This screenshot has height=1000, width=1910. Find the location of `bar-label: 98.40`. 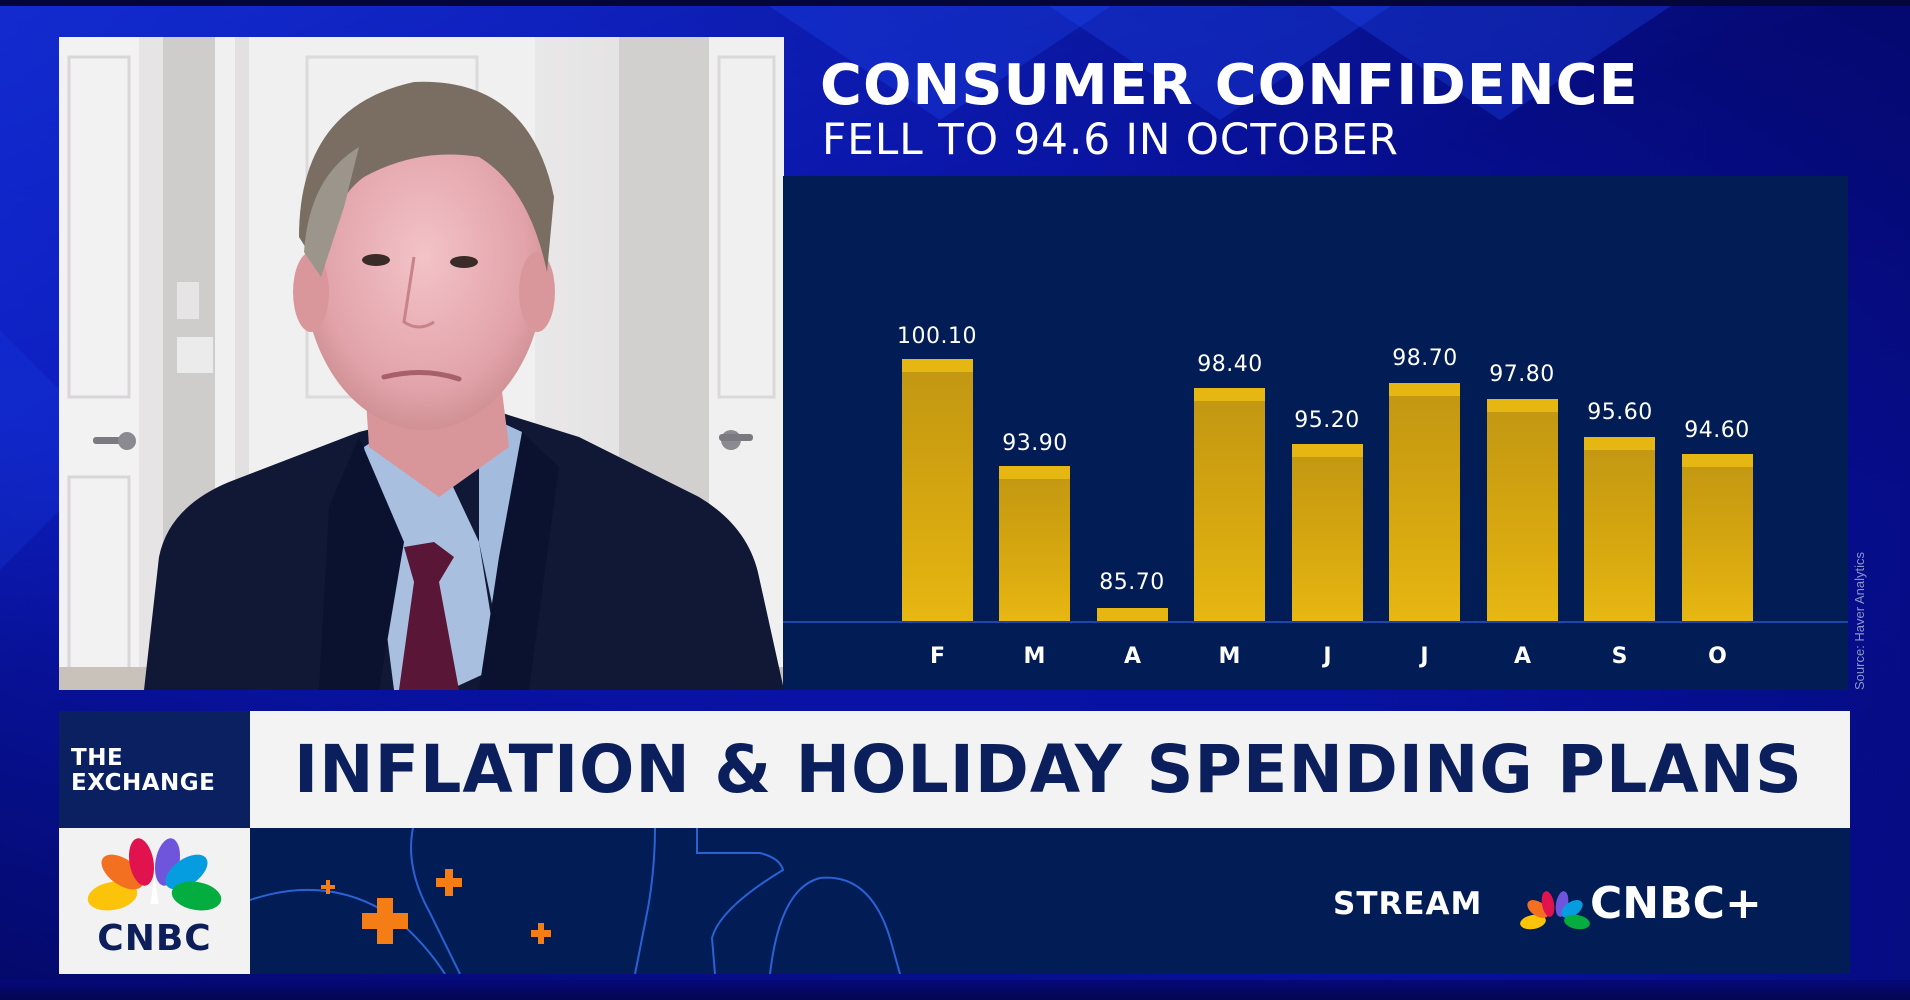

bar-label: 98.40 is located at coordinates (1230, 364).